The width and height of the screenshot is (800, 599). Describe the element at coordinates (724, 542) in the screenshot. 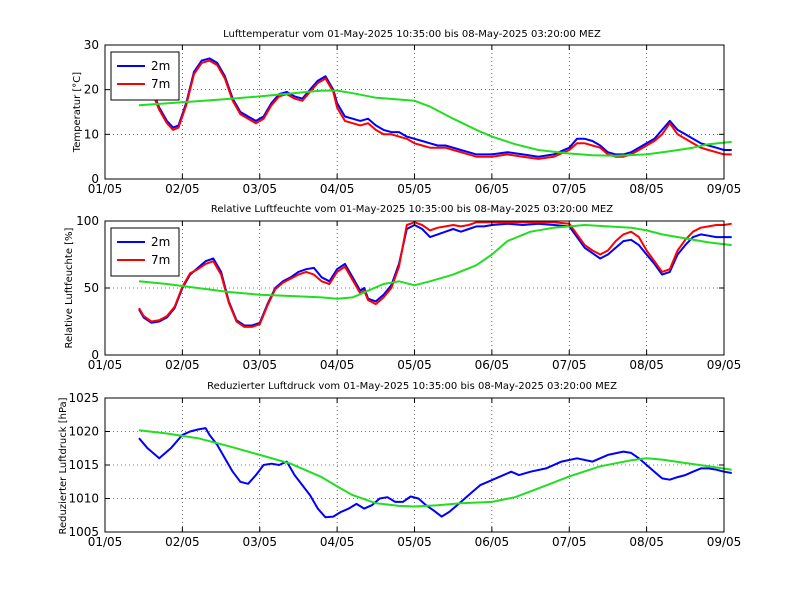

I see `pressure-xtick-label: 09/05` at that location.